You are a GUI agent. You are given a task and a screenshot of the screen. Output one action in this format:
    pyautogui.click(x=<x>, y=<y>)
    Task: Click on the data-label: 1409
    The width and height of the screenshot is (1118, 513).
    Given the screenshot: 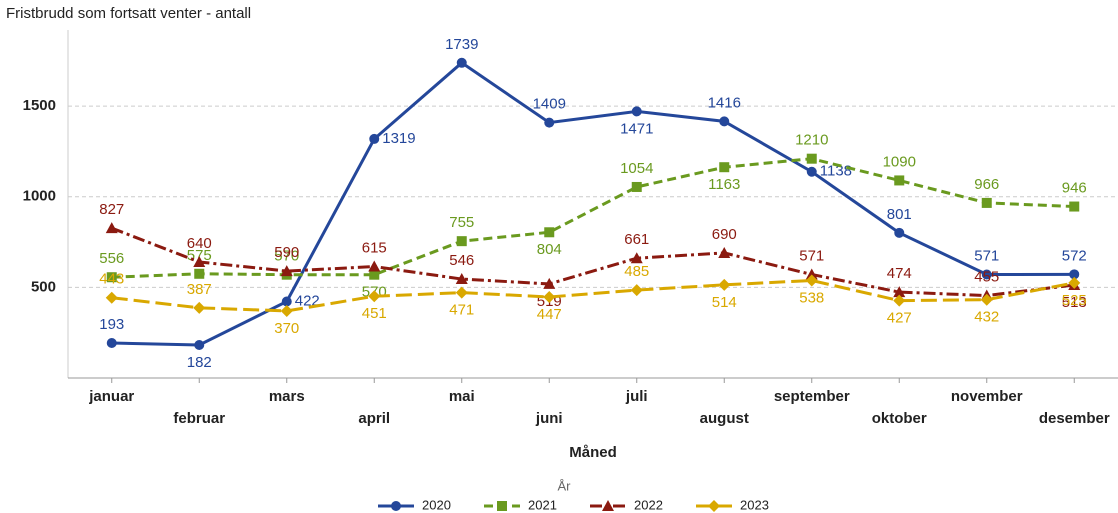 What is the action you would take?
    pyautogui.click(x=549, y=104)
    